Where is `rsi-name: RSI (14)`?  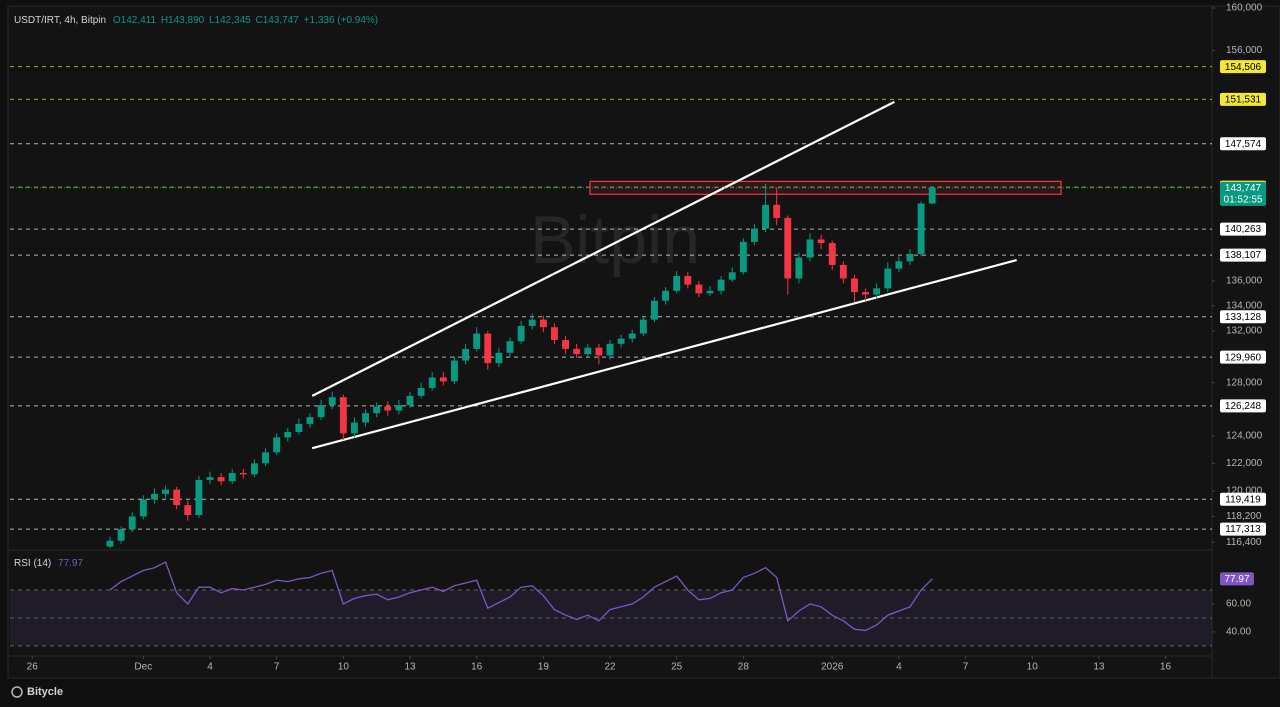
rsi-name: RSI (14) is located at coordinates (32, 563).